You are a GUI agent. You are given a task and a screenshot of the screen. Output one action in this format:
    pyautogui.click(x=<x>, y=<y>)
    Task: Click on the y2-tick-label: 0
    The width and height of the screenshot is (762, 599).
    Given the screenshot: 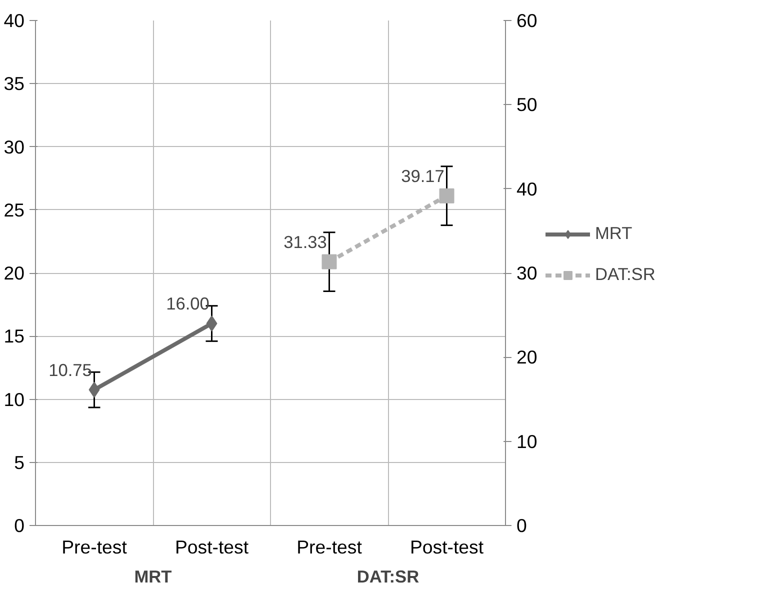 What is the action you would take?
    pyautogui.click(x=521, y=525)
    